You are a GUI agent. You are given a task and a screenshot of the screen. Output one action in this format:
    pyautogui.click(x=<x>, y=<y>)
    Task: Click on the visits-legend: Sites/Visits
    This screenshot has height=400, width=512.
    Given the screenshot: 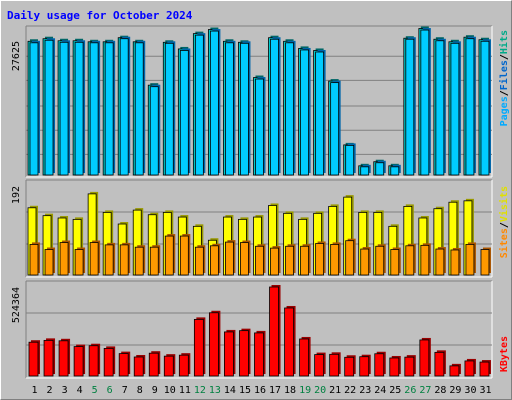 What is the action you would take?
    pyautogui.click(x=504, y=222)
    